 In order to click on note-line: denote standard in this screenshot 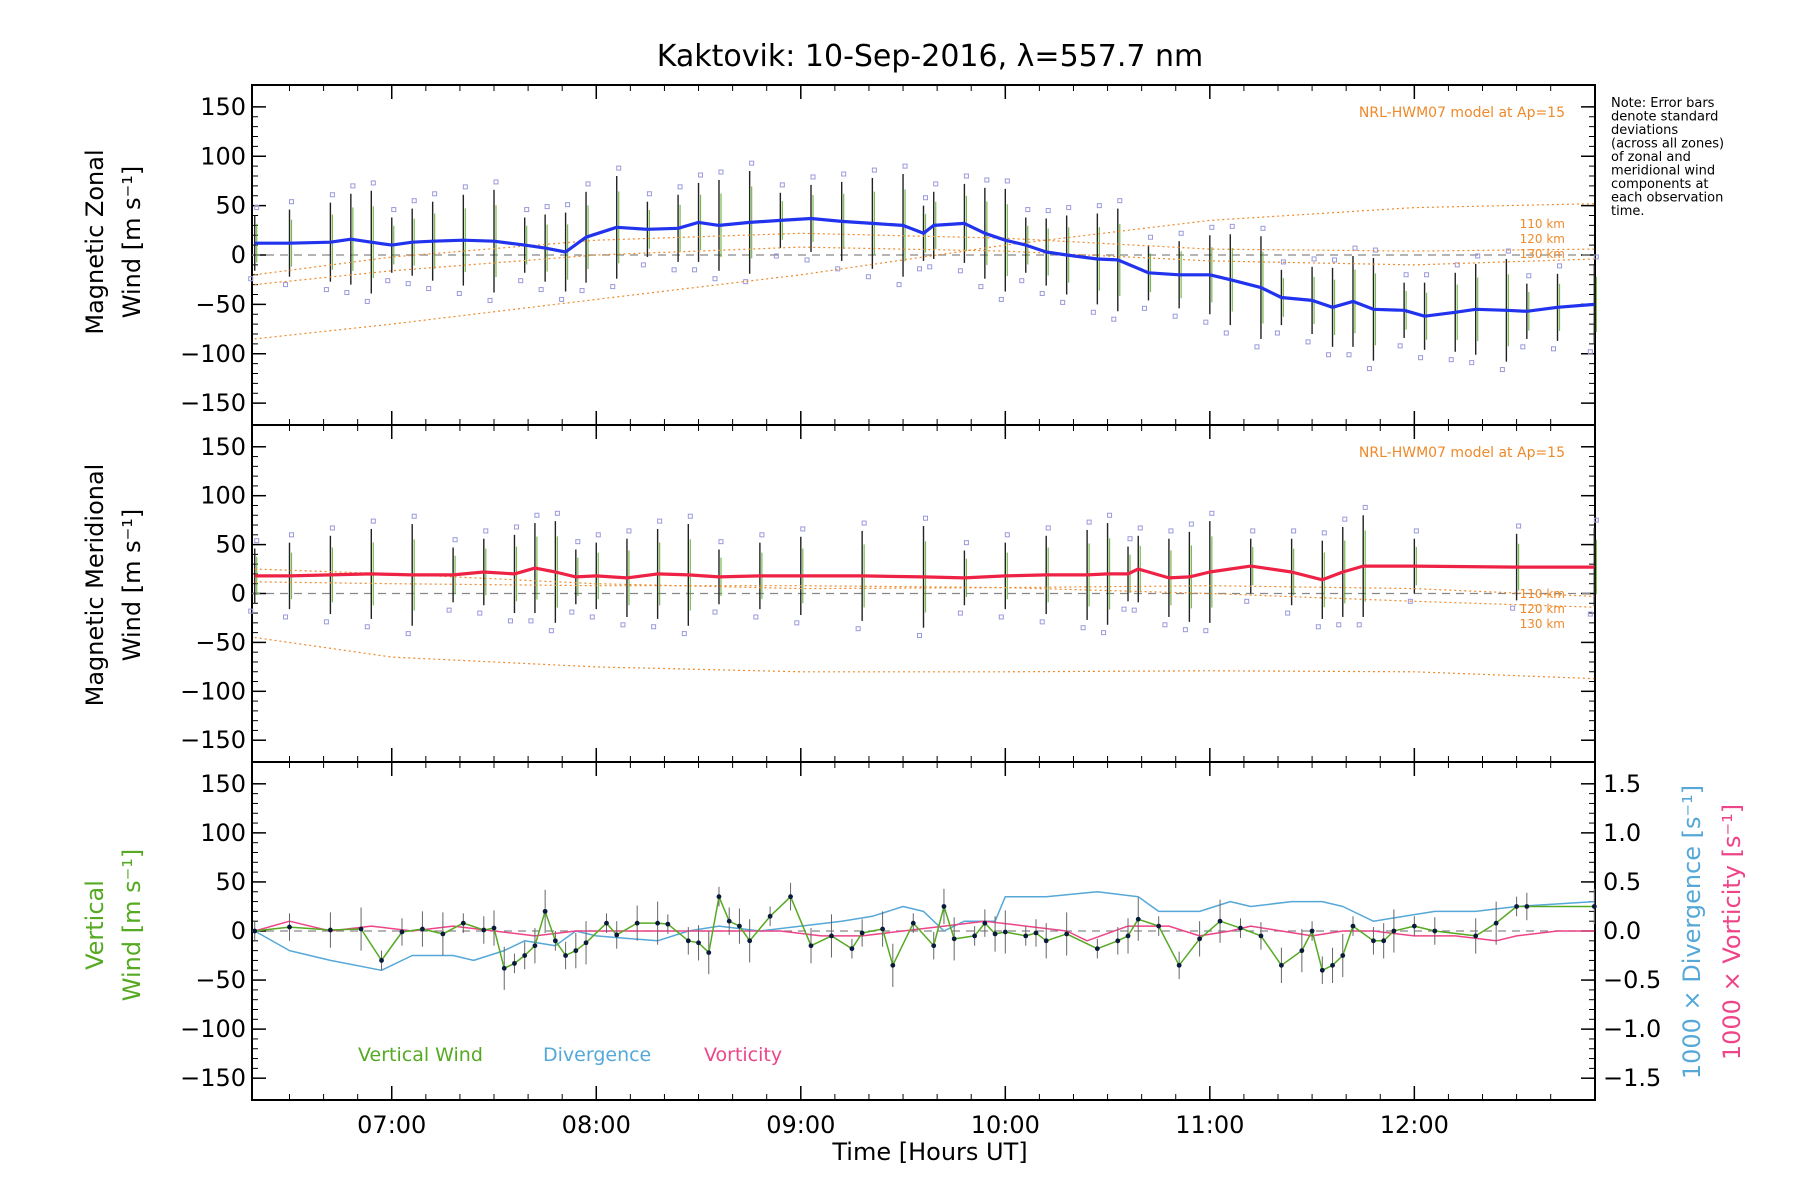, I will do `click(1664, 117)`.